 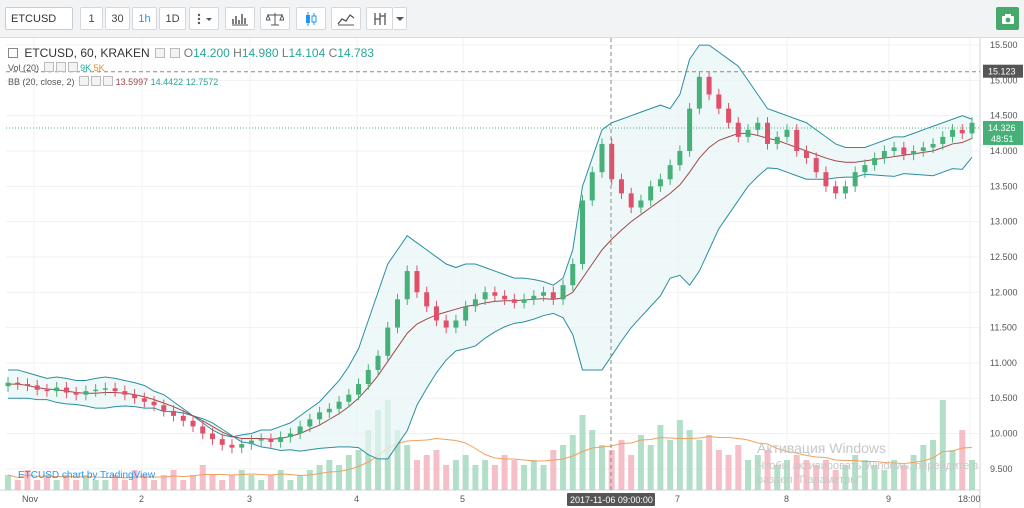 What do you see at coordinates (108, 81) in the screenshot?
I see `bb-close-icon` at bounding box center [108, 81].